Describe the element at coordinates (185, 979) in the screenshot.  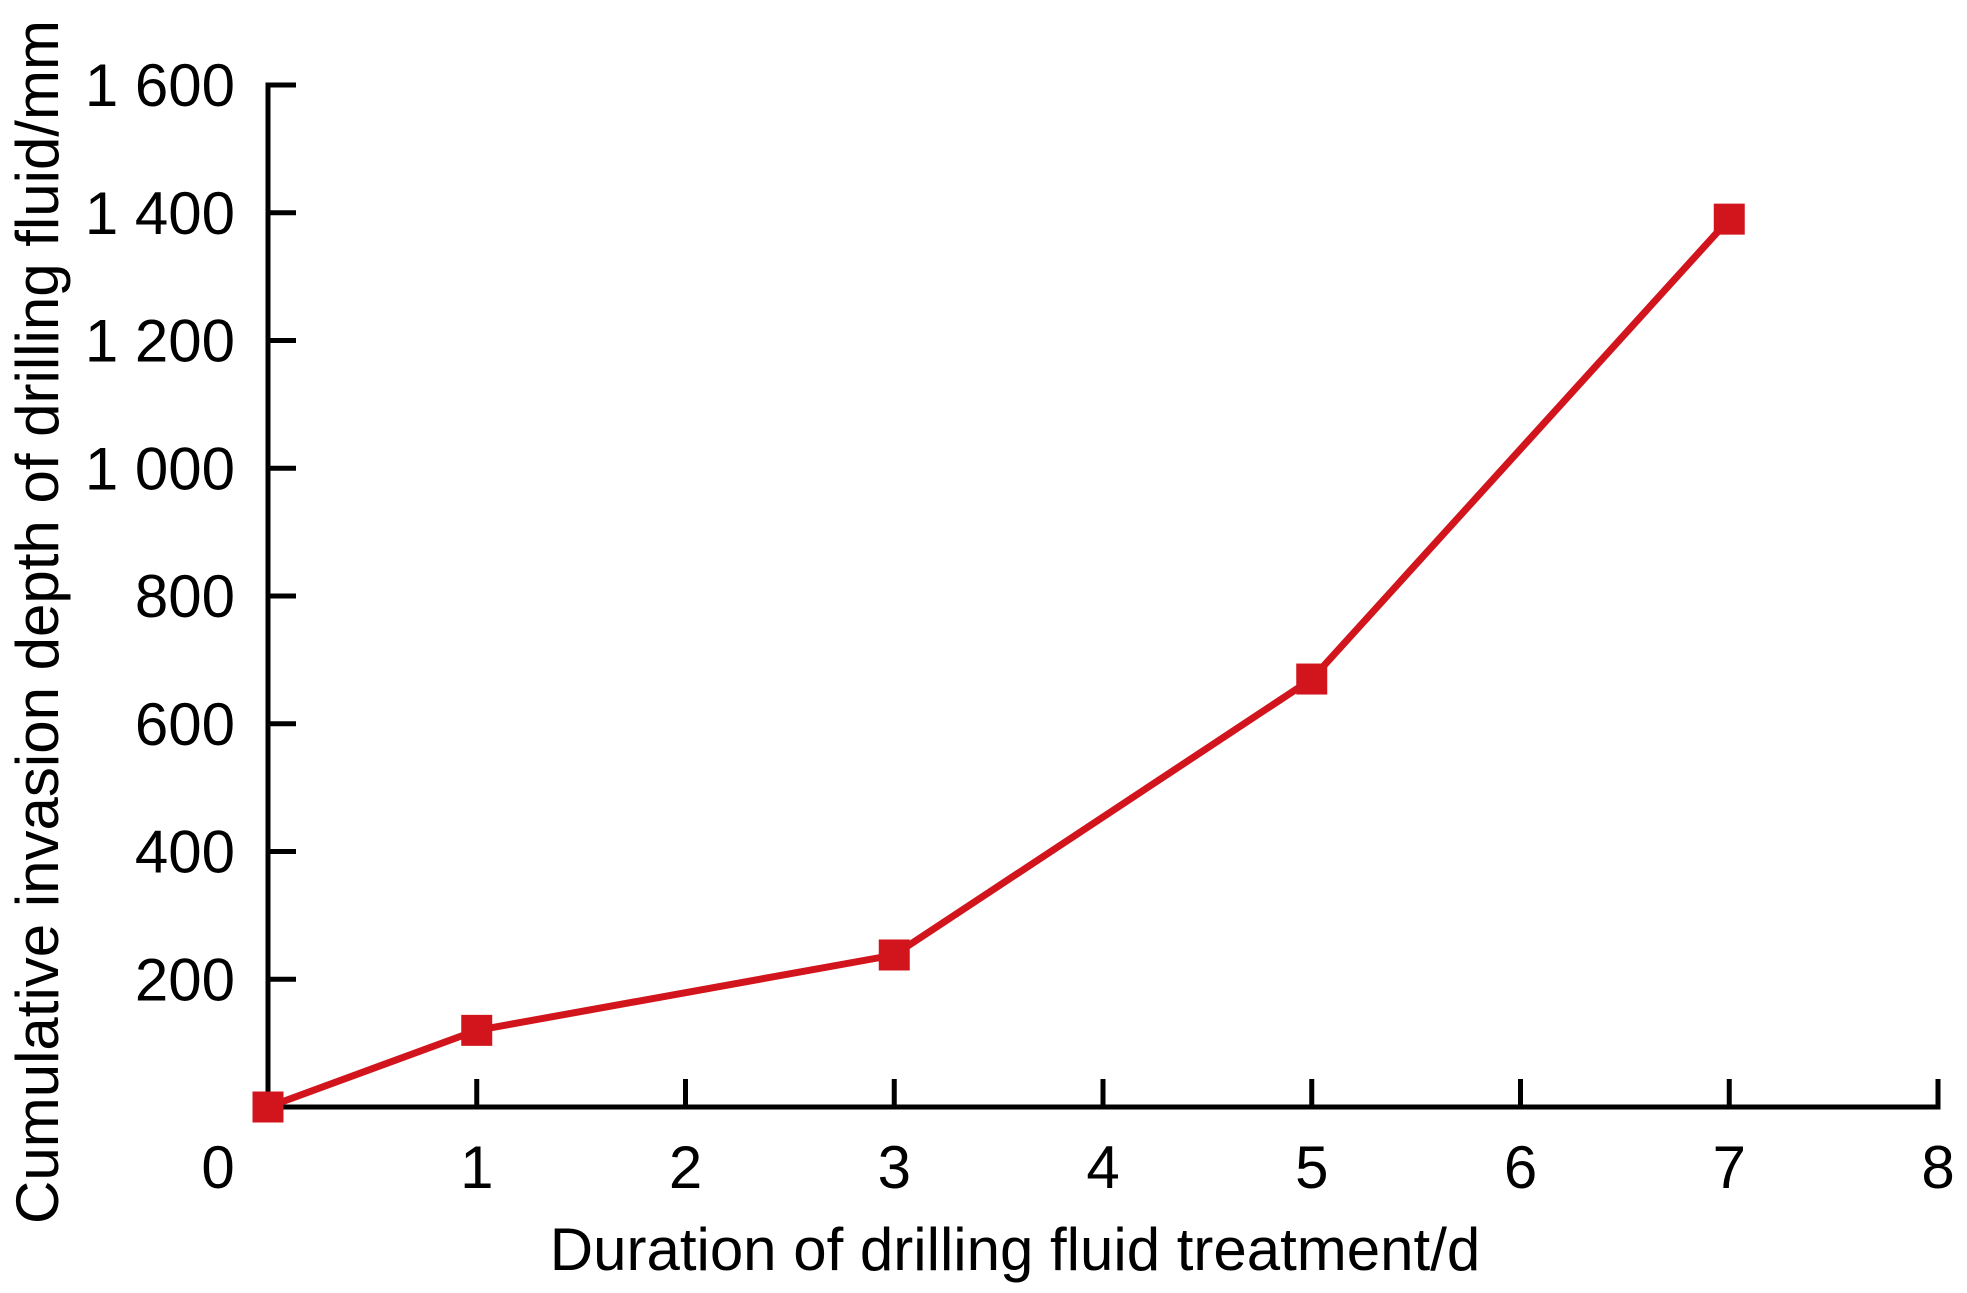
I see `y-tick-label: 200` at that location.